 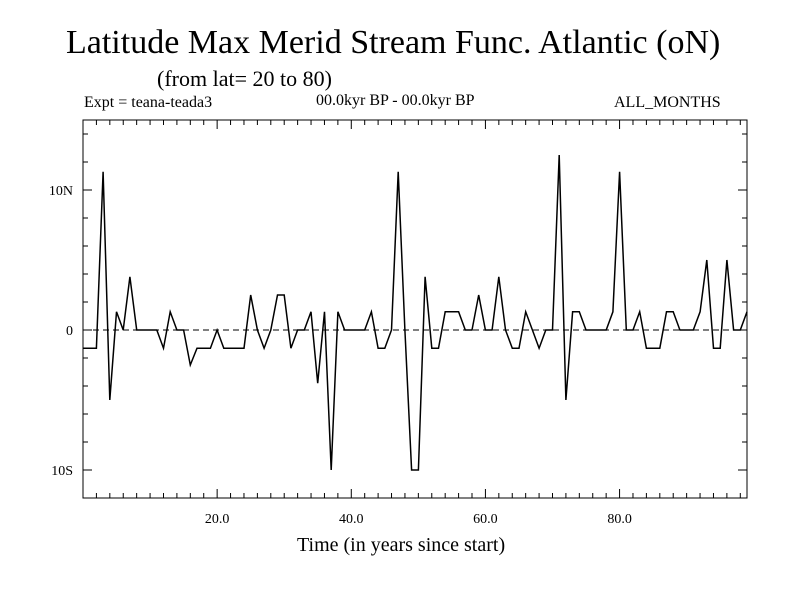 I want to click on x-tick-label: 40.0, so click(x=351, y=519).